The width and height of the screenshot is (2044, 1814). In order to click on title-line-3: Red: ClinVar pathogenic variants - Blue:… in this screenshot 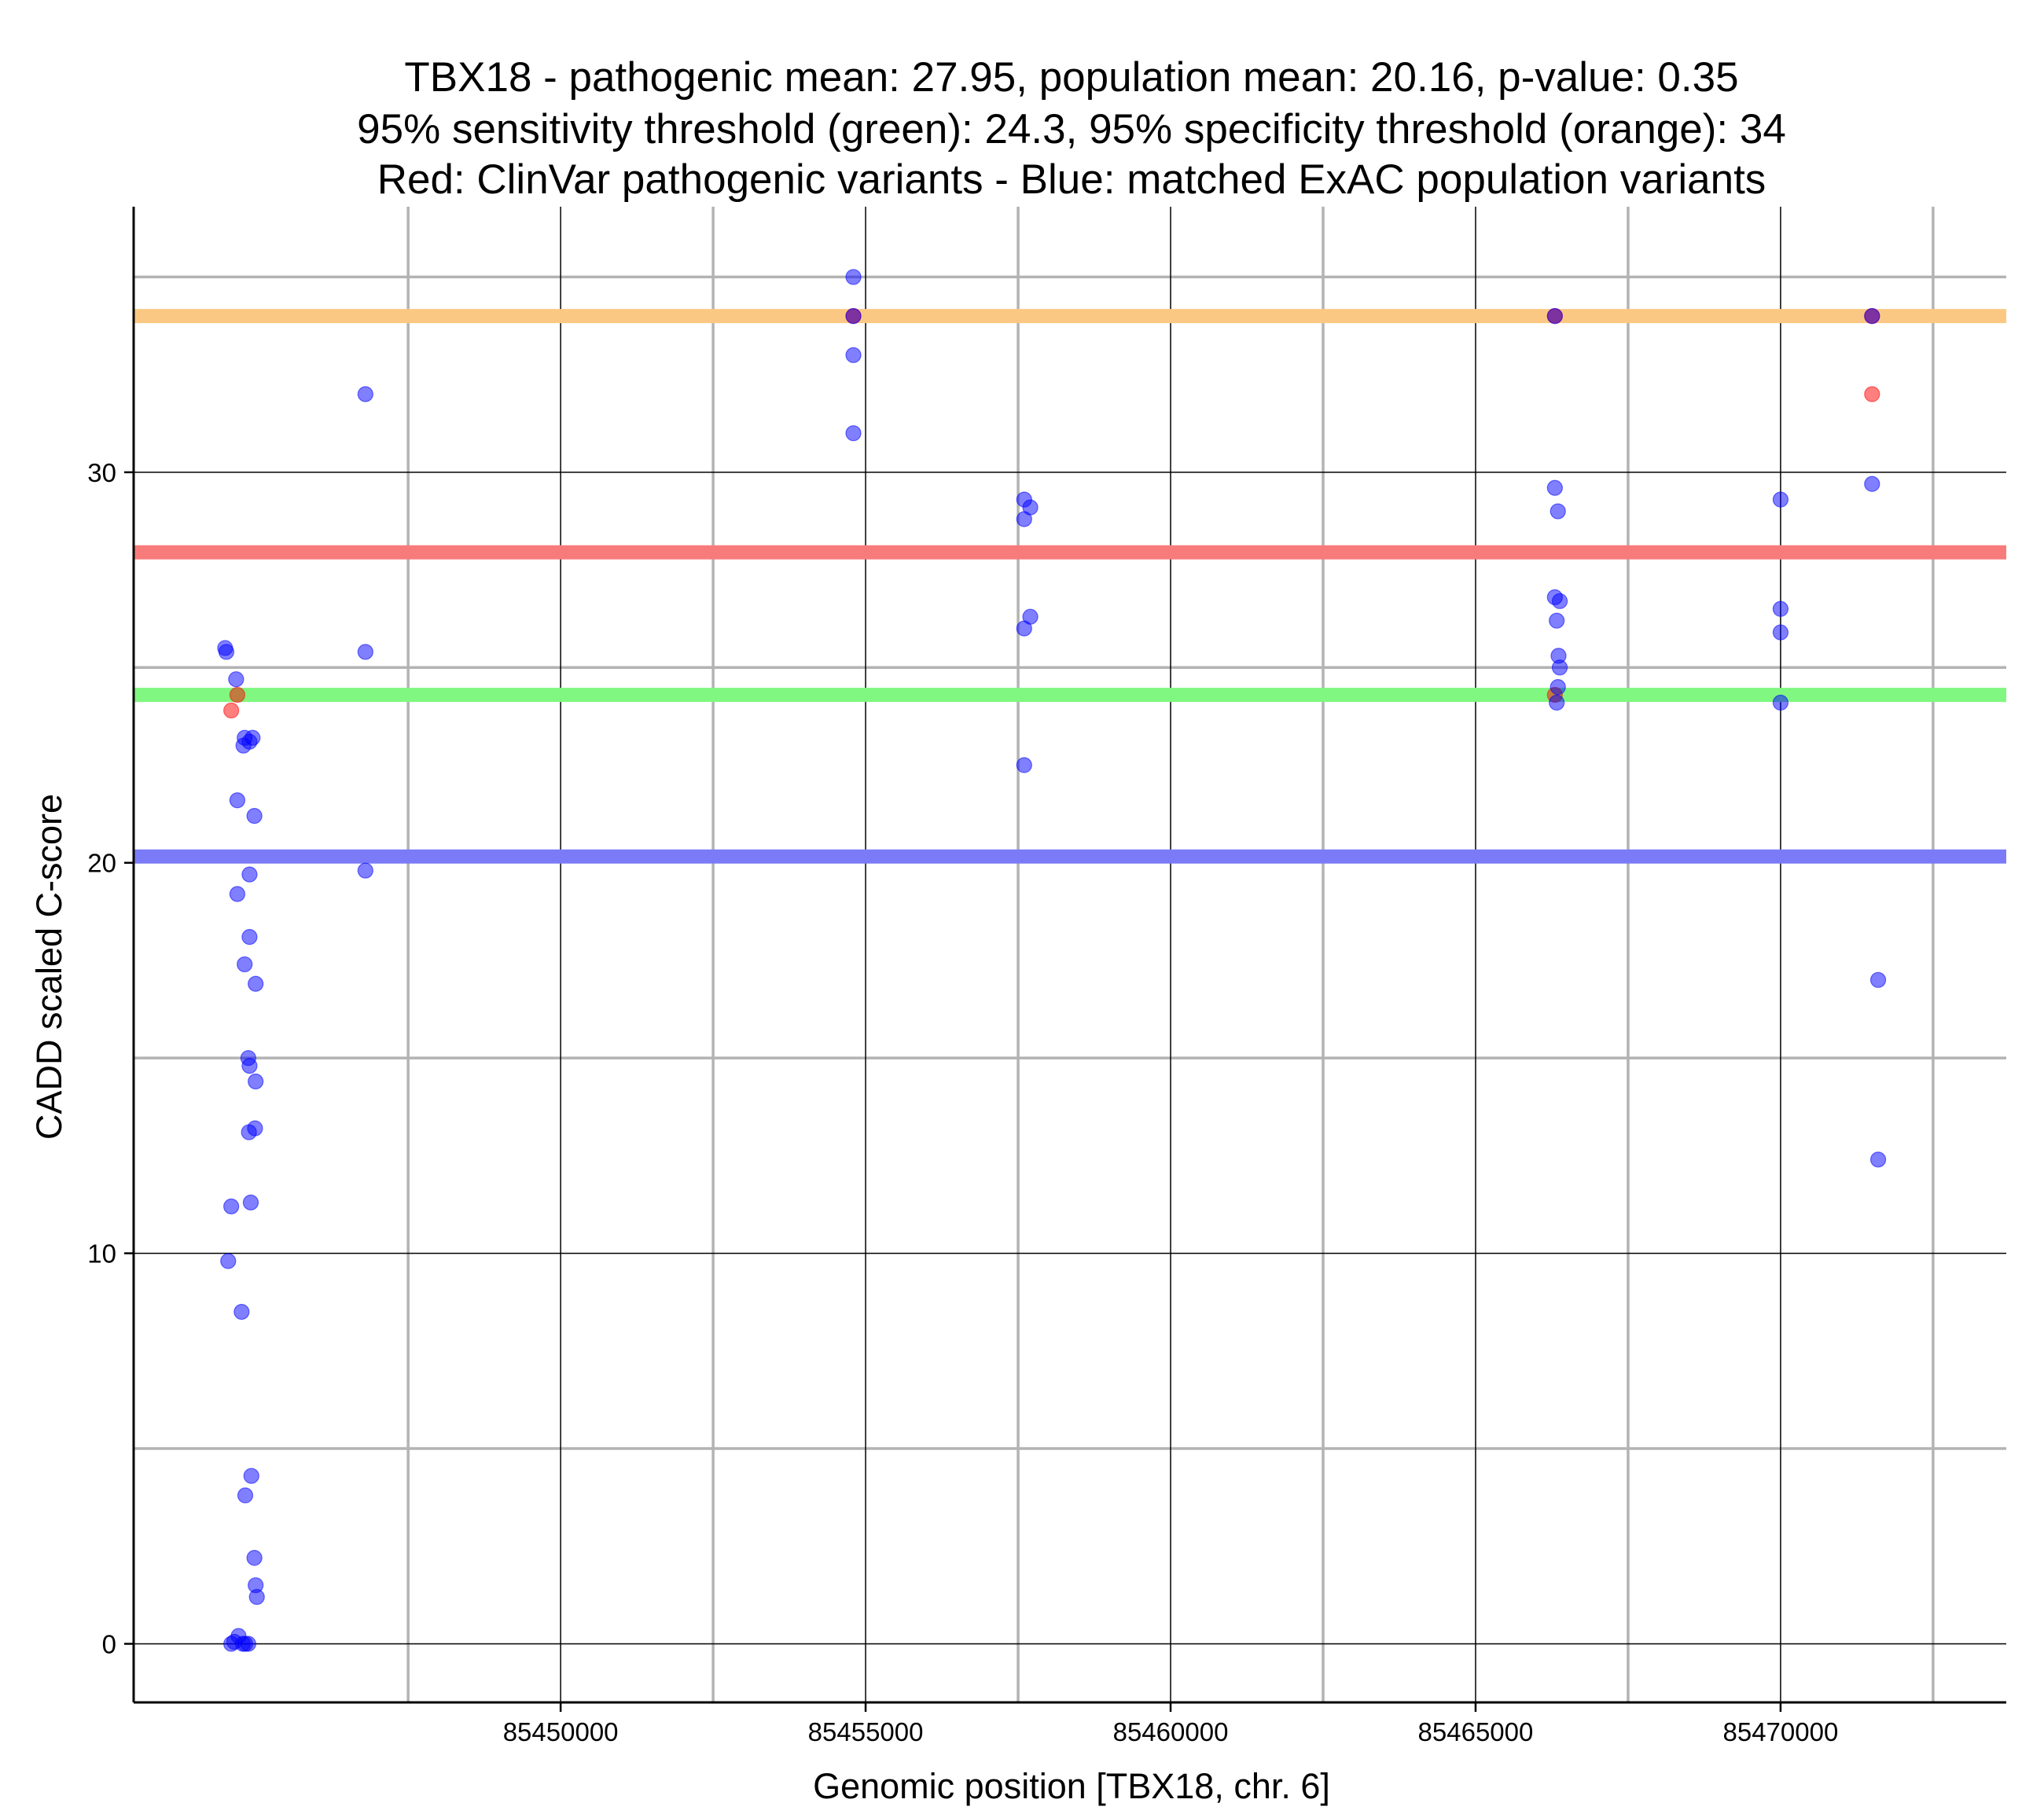, I will do `click(1071, 179)`.